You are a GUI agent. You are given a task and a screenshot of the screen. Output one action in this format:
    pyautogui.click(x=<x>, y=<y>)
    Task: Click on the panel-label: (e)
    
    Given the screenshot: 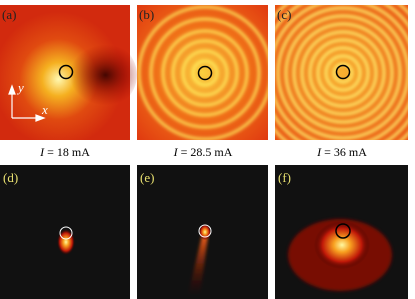 What is the action you would take?
    pyautogui.click(x=147, y=177)
    